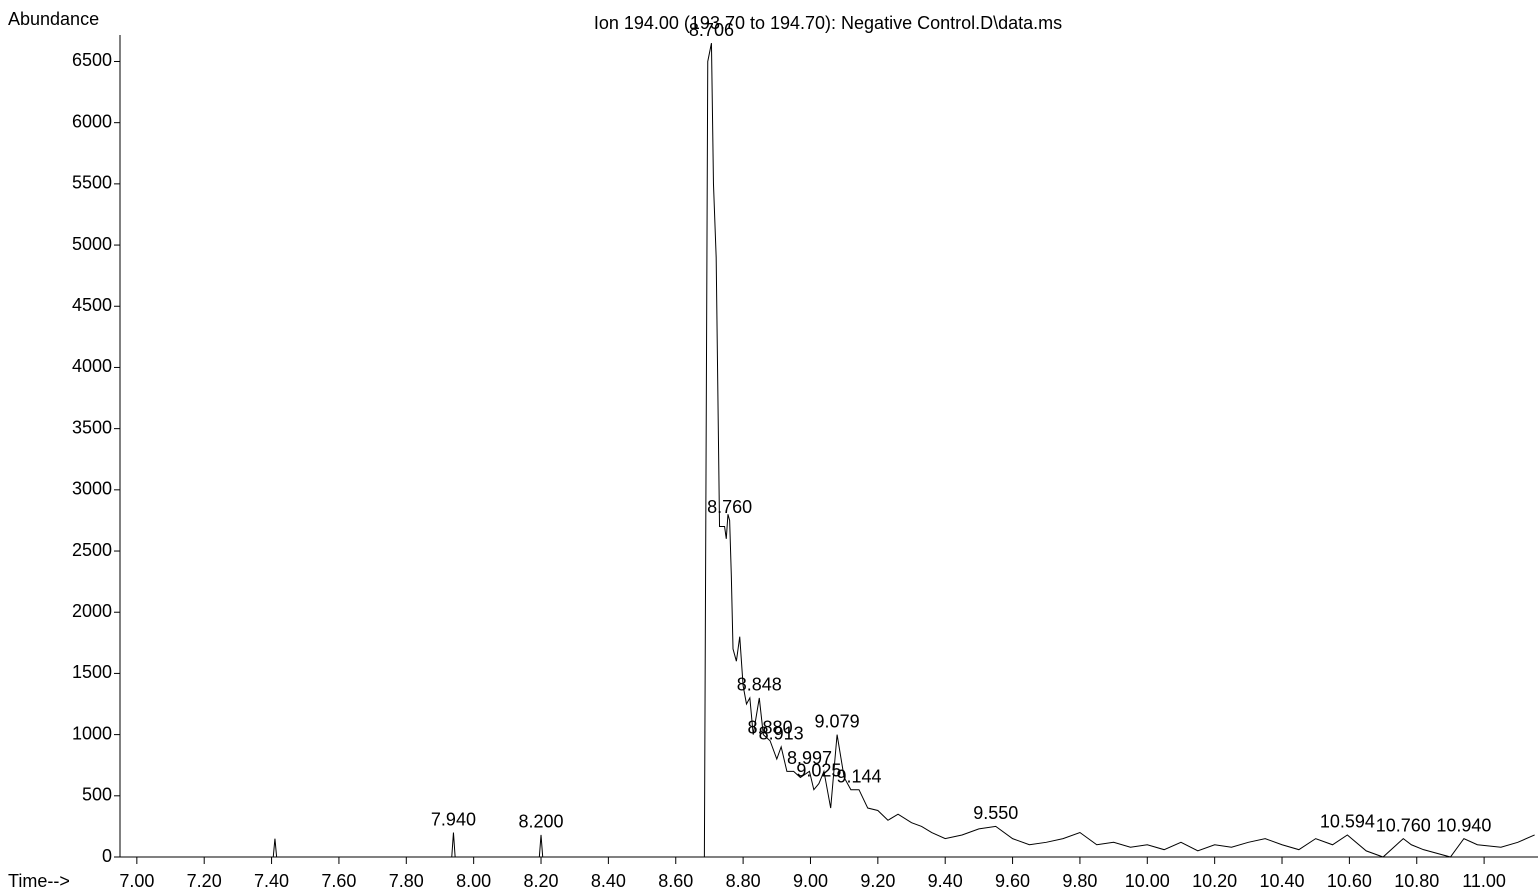 The width and height of the screenshot is (1538, 892). Describe the element at coordinates (877, 881) in the screenshot. I see `x-tick-label: 9.20` at that location.